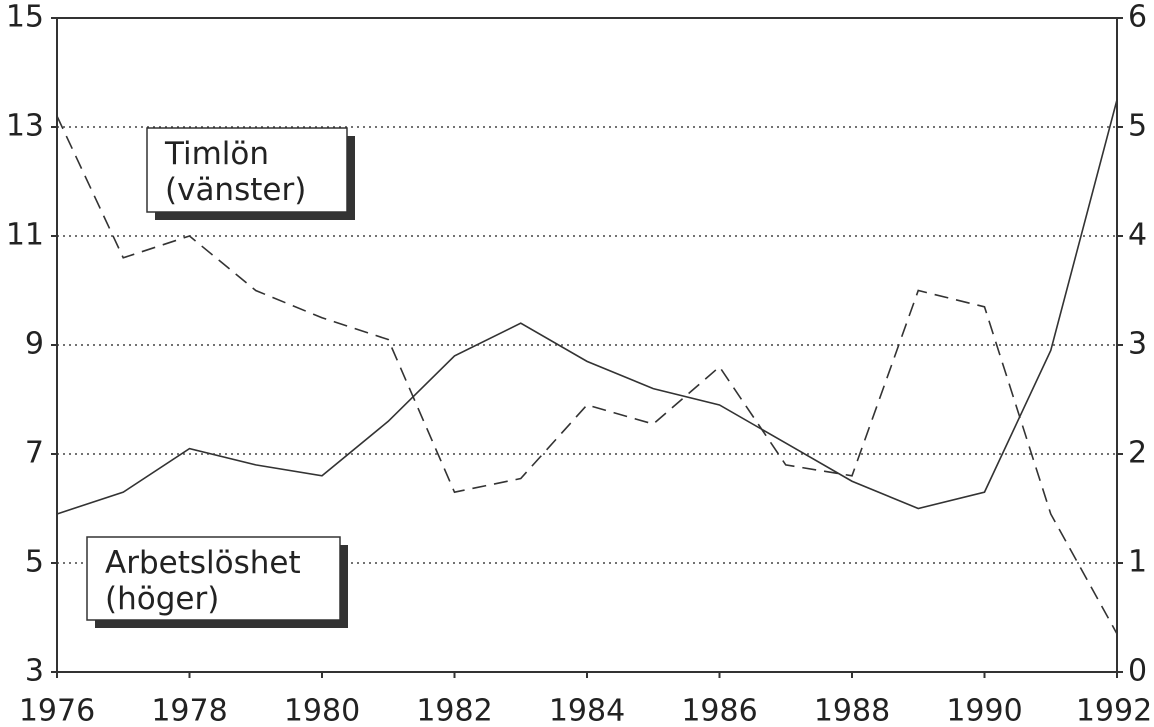  What do you see at coordinates (216, 154) in the screenshot?
I see `annotation-text: Timlön` at bounding box center [216, 154].